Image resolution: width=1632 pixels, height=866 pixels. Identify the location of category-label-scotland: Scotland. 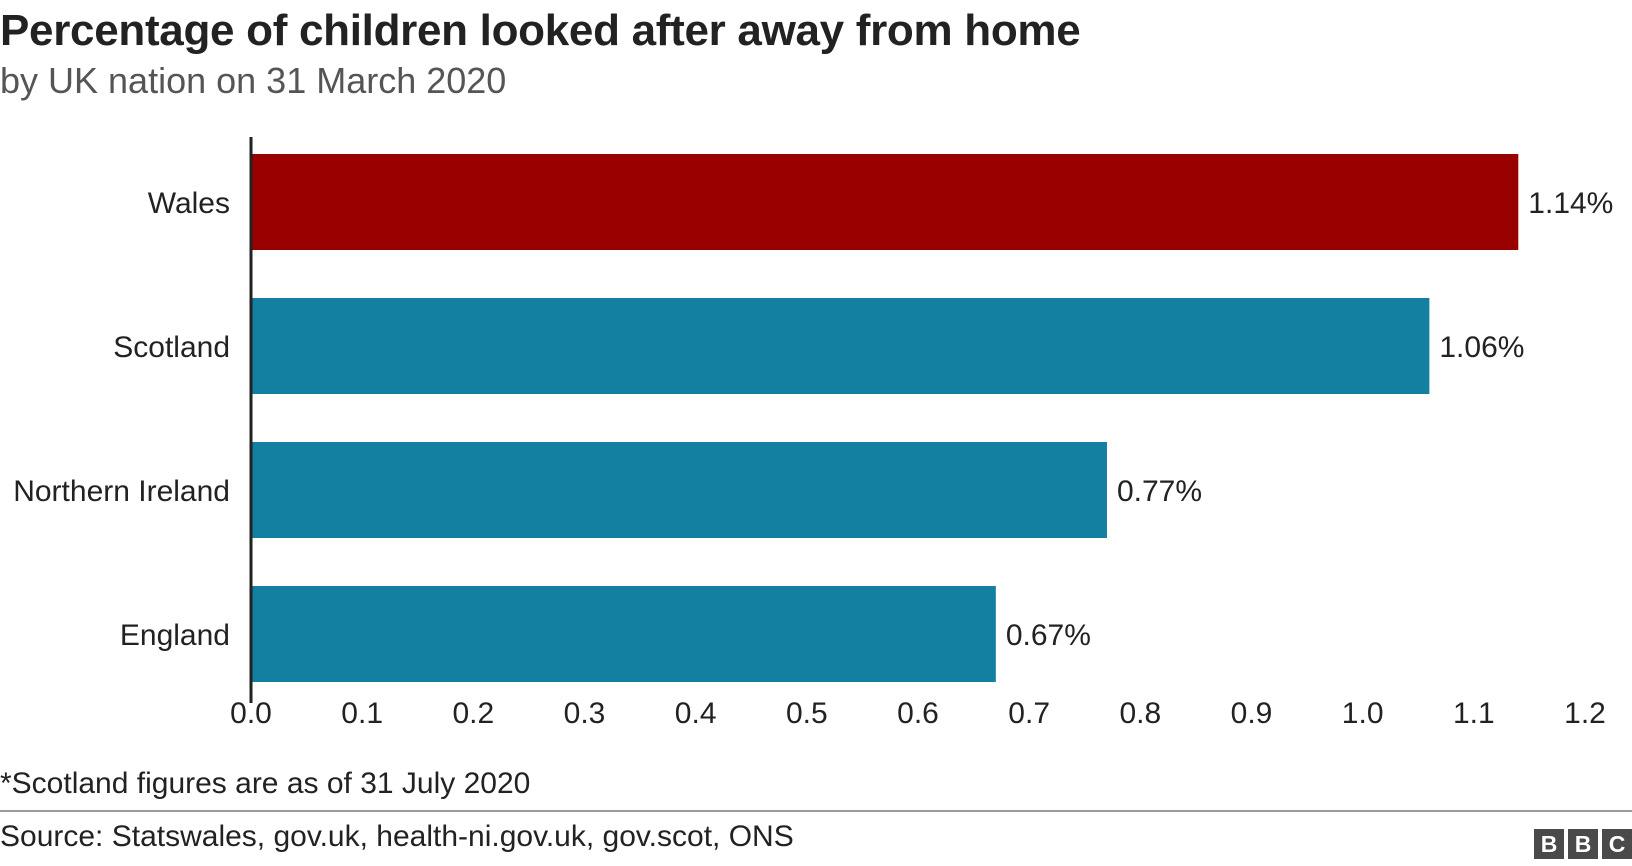
(171, 347).